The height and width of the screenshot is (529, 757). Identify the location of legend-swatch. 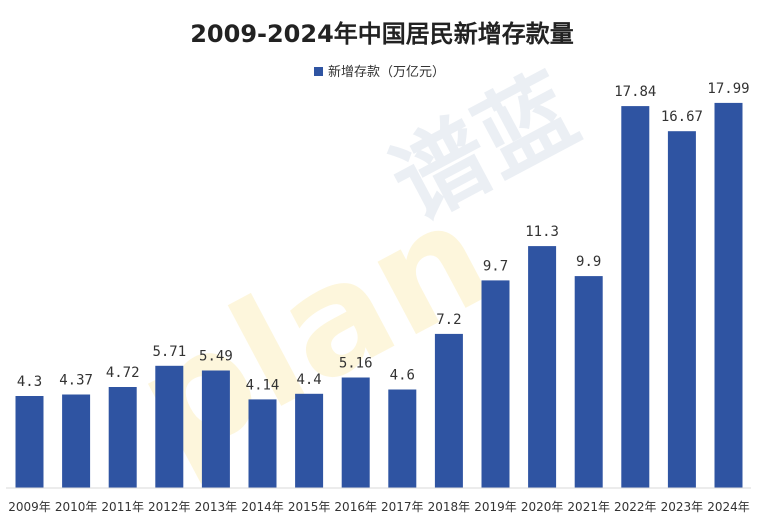
(318, 71).